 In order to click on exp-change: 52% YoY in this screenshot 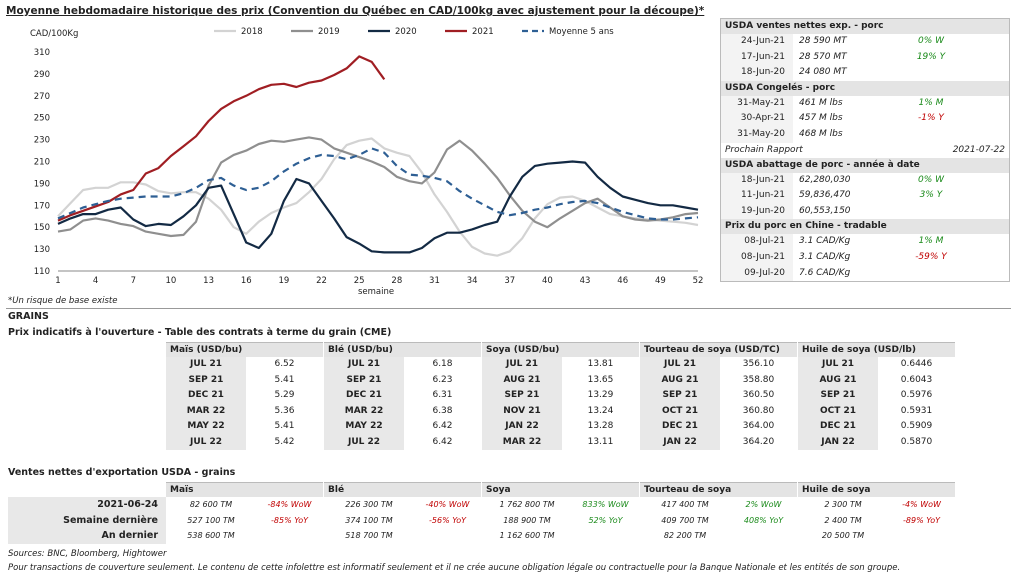, I will do `click(605, 520)`.